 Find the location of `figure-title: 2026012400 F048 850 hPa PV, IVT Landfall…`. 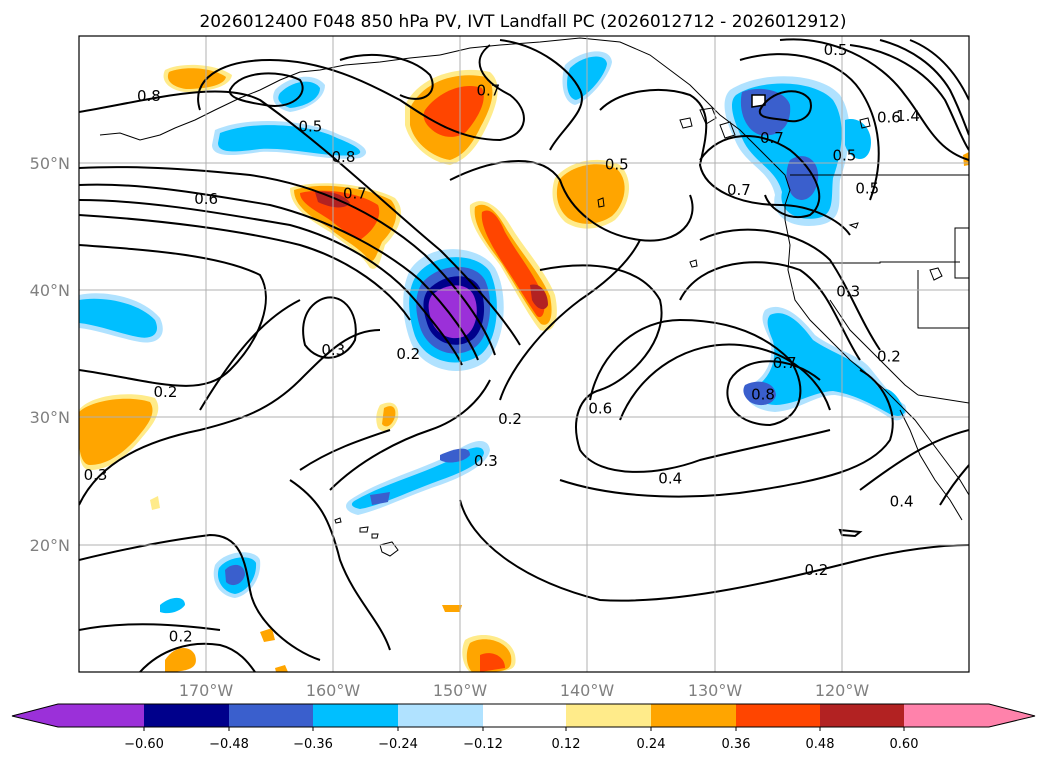

figure-title: 2026012400 F048 850 hPa PV, IVT Landfall… is located at coordinates (522, 22).